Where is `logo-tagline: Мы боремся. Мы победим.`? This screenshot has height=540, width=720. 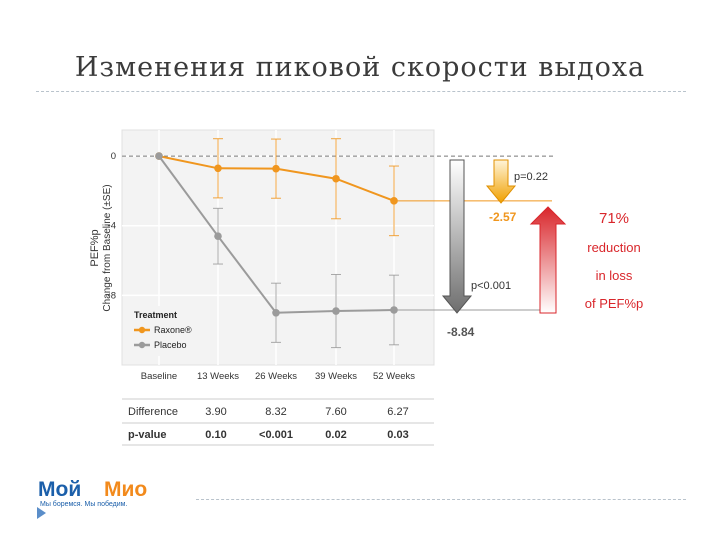
logo-tagline: Мы боремся. Мы победим. is located at coordinates (83, 504).